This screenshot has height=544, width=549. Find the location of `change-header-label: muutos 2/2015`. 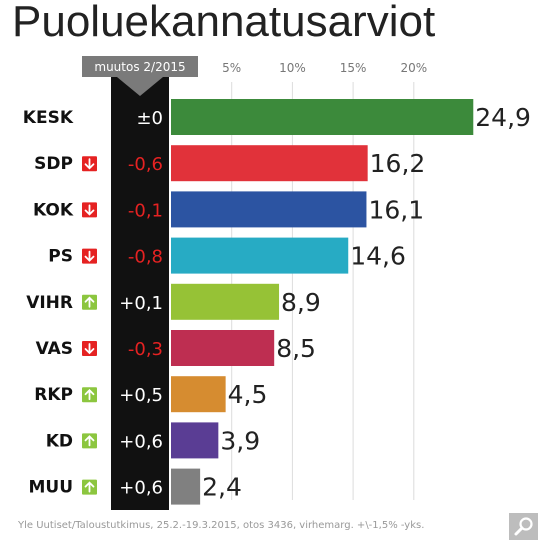

change-header-label: muutos 2/2015 is located at coordinates (139, 67).